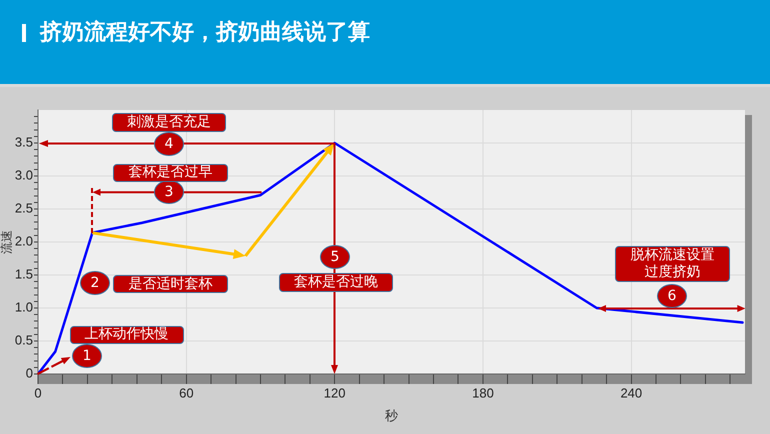 The height and width of the screenshot is (434, 770). I want to click on annotation: 2, so click(95, 283).